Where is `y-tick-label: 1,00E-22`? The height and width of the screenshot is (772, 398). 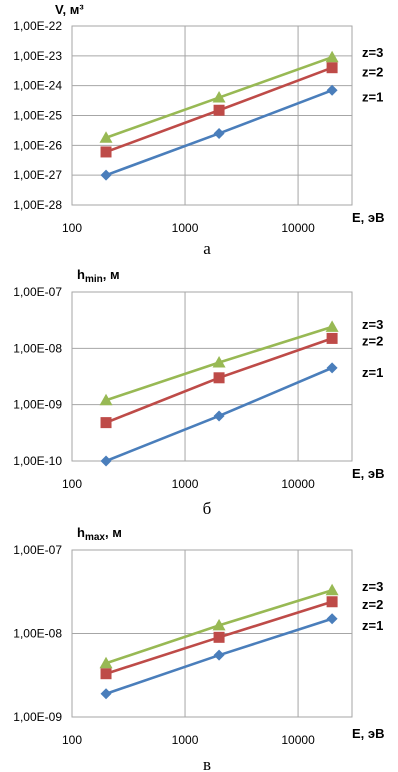
y-tick-label: 1,00E-22 is located at coordinates (37, 26).